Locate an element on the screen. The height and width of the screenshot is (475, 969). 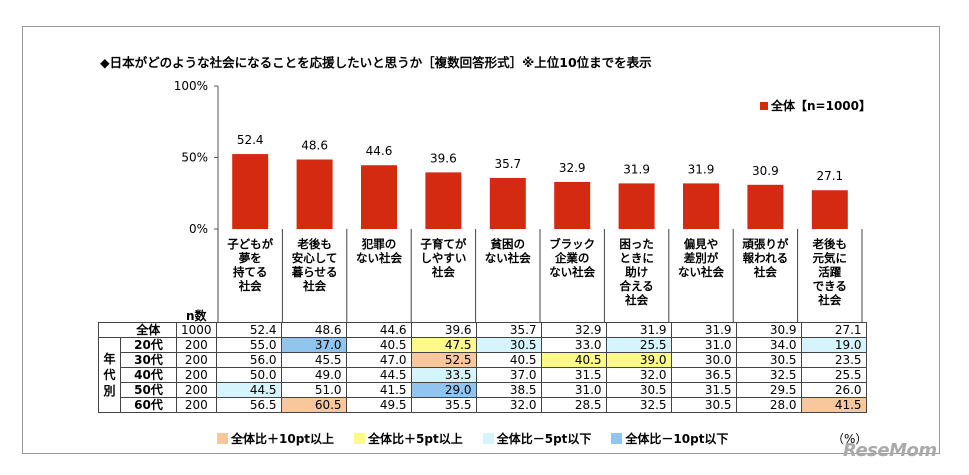
table-cell: 35.5 is located at coordinates (443, 405).